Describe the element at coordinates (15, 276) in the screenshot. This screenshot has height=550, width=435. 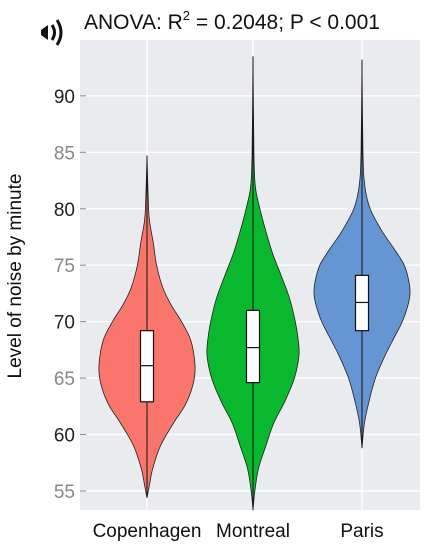
I see `y-axis-label: Level of noise by minute` at that location.